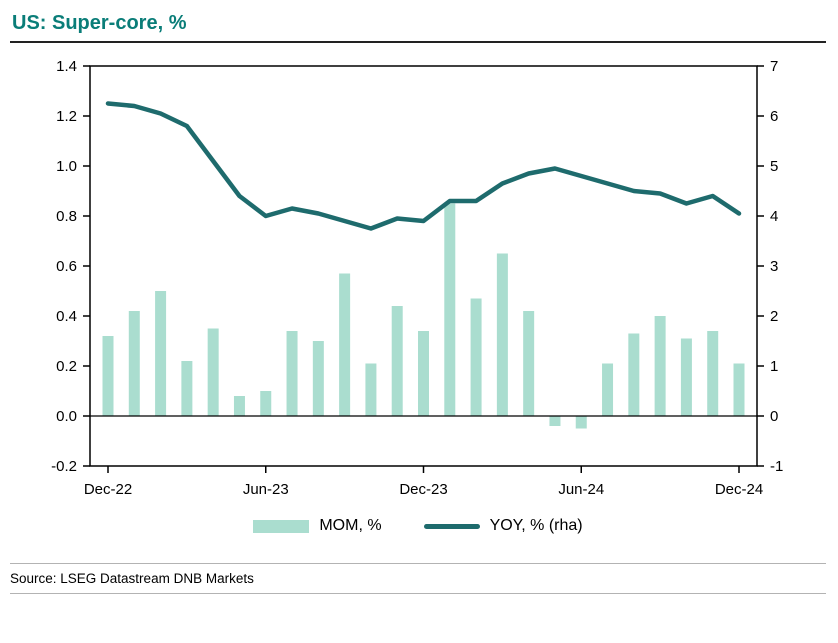 The height and width of the screenshot is (643, 838). What do you see at coordinates (66, 316) in the screenshot?
I see `svg-text: 0.4` at bounding box center [66, 316].